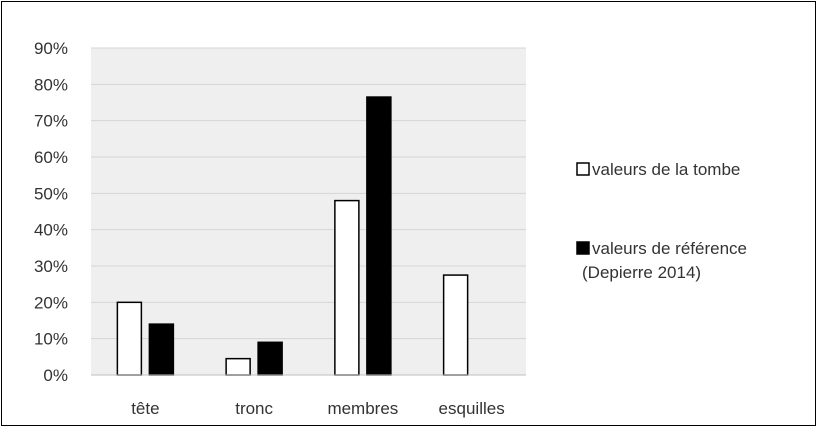  Describe the element at coordinates (51, 339) in the screenshot. I see `y-tick-label: 10%` at that location.